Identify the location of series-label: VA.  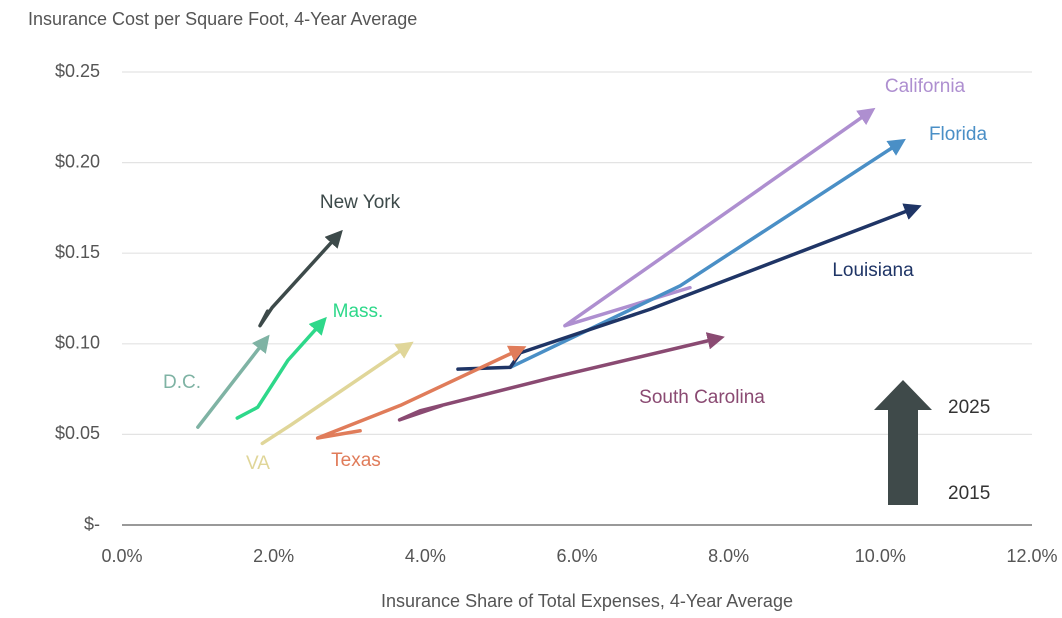
(258, 463).